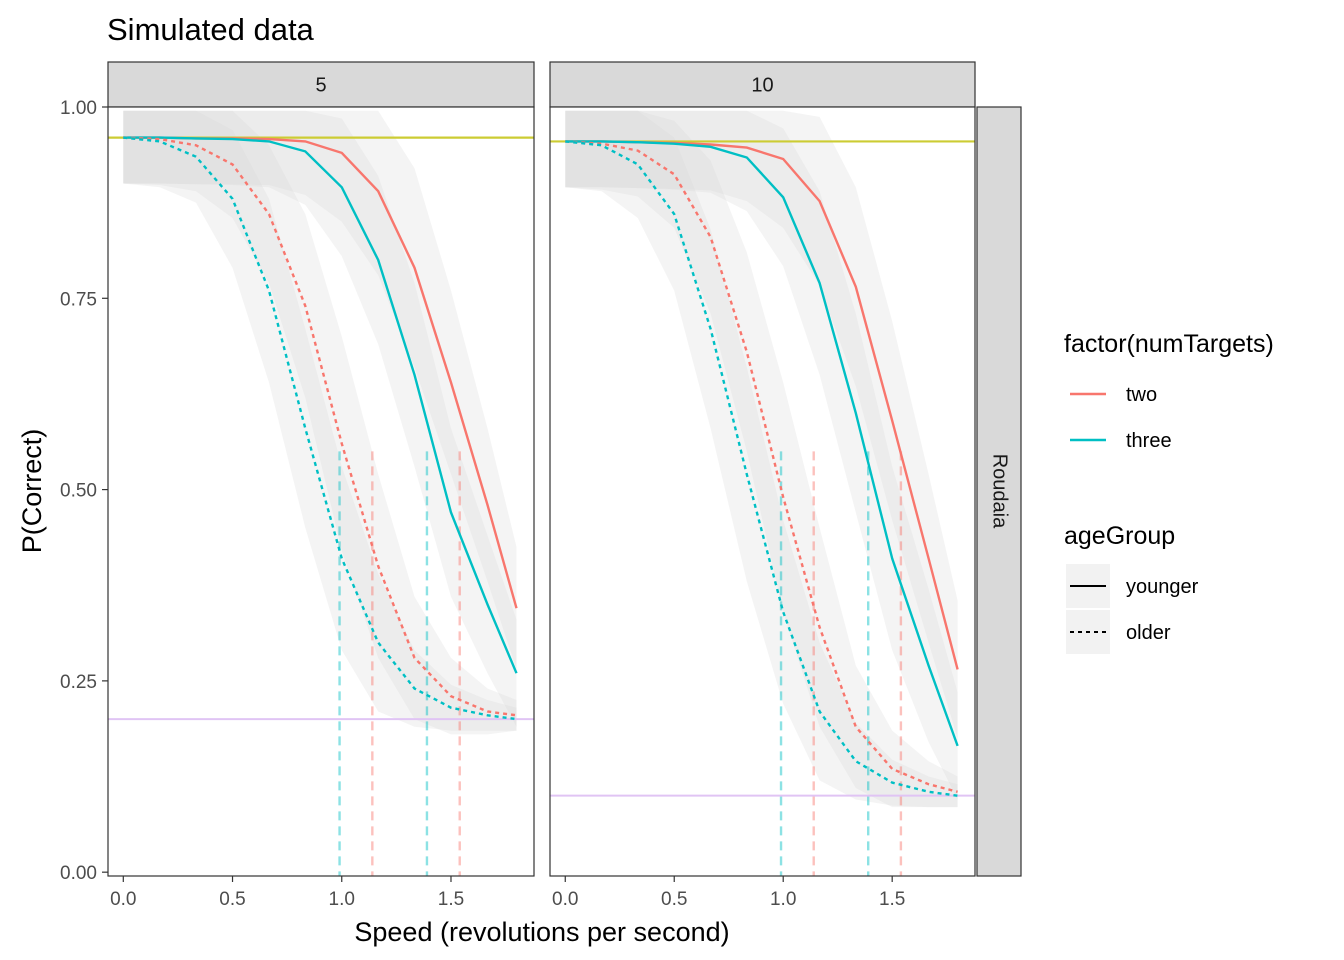 The image size is (1344, 960). I want to click on legend-label-two: two, so click(1141, 395).